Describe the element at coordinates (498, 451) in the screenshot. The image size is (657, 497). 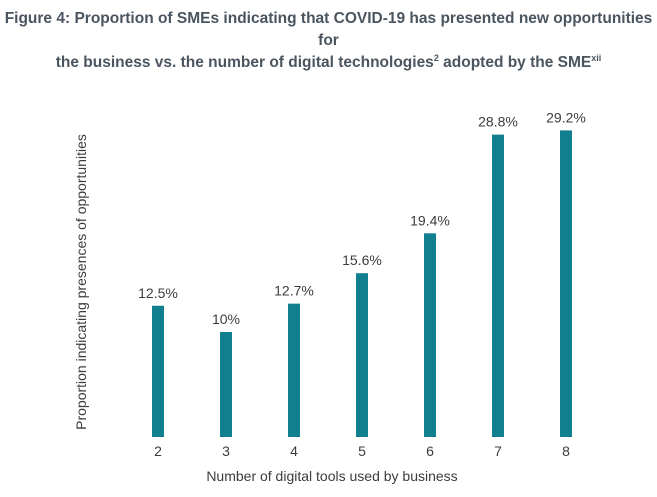
I see `x-tick-label-7: 7` at that location.